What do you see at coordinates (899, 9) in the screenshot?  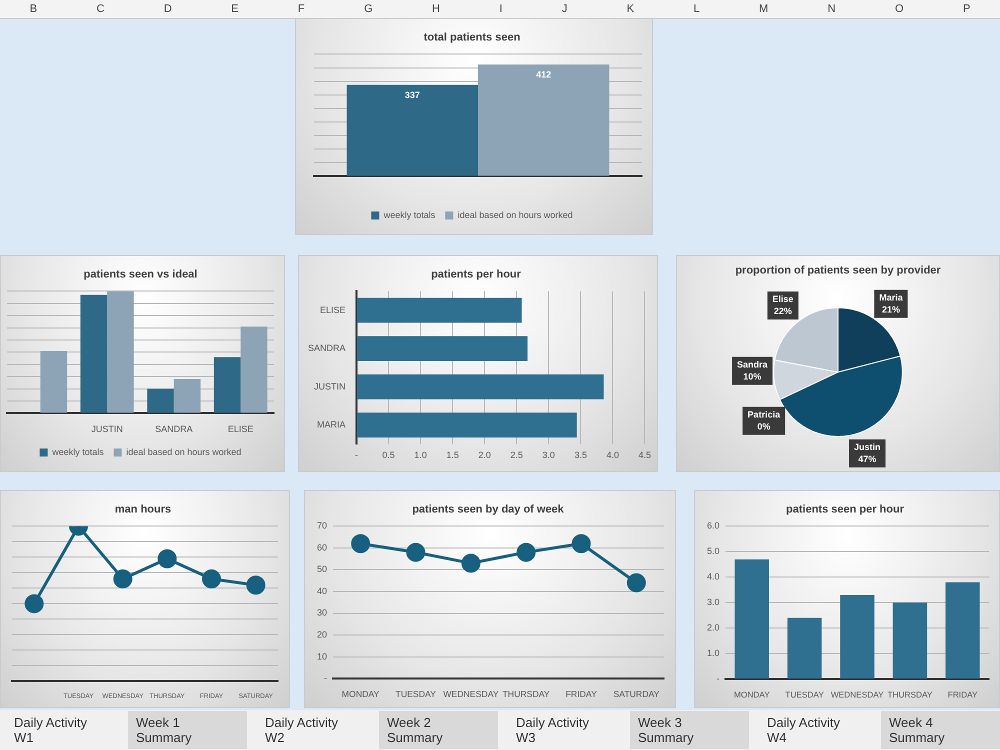 I see `text: O` at bounding box center [899, 9].